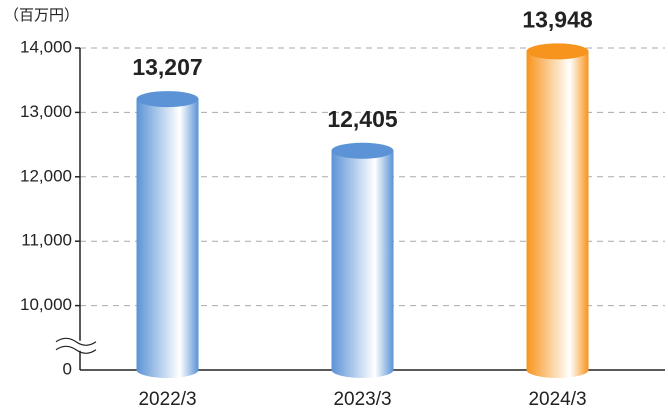 The height and width of the screenshot is (414, 668). I want to click on y-tick-label: 13,000, so click(46, 111).